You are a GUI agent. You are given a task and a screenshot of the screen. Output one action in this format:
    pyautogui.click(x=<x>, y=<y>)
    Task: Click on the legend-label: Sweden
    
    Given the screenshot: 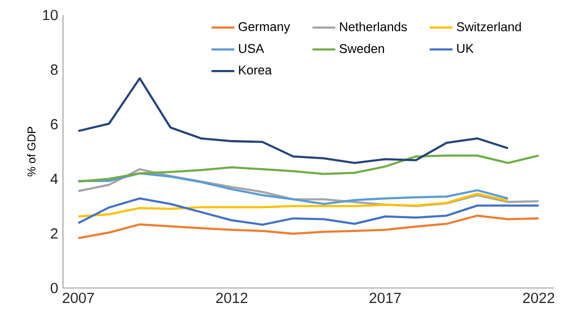 What is the action you would take?
    pyautogui.click(x=362, y=49)
    